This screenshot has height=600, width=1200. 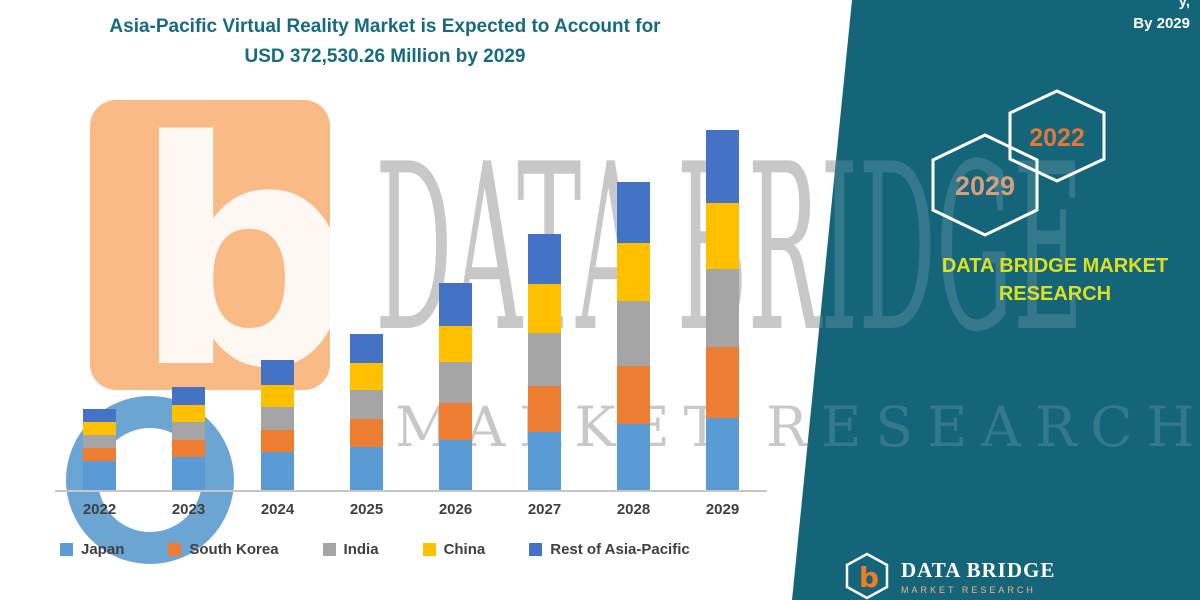 I want to click on brand-line1: DATA BRIDGE MARKET, so click(x=1055, y=266).